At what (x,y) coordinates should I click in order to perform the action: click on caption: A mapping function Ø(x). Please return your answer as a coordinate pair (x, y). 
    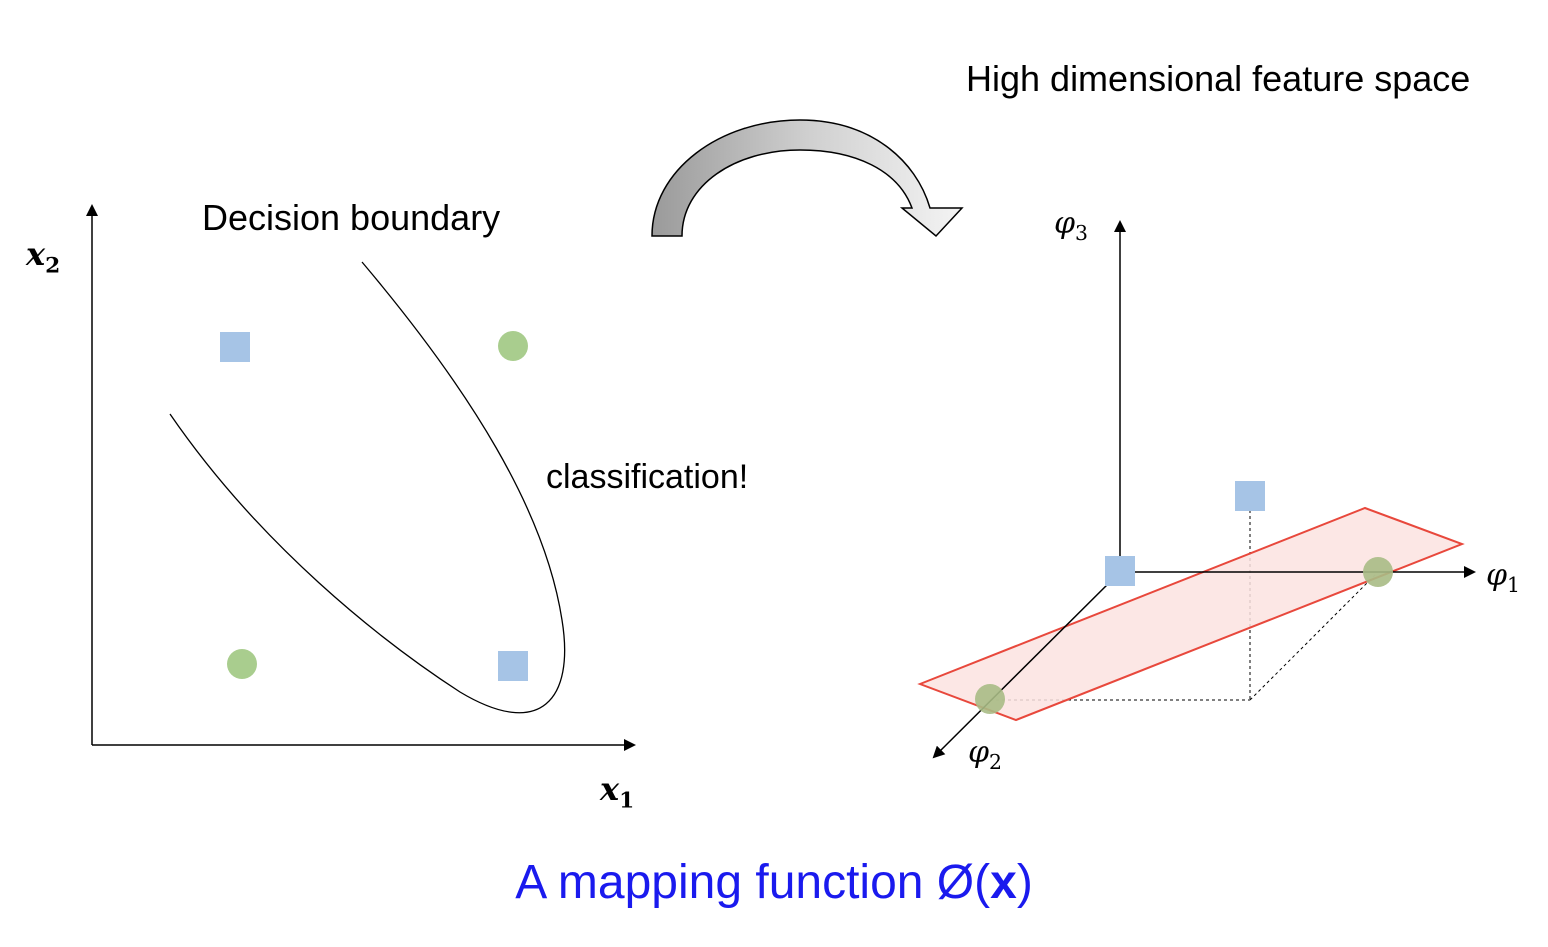
    Looking at the image, I should click on (774, 882).